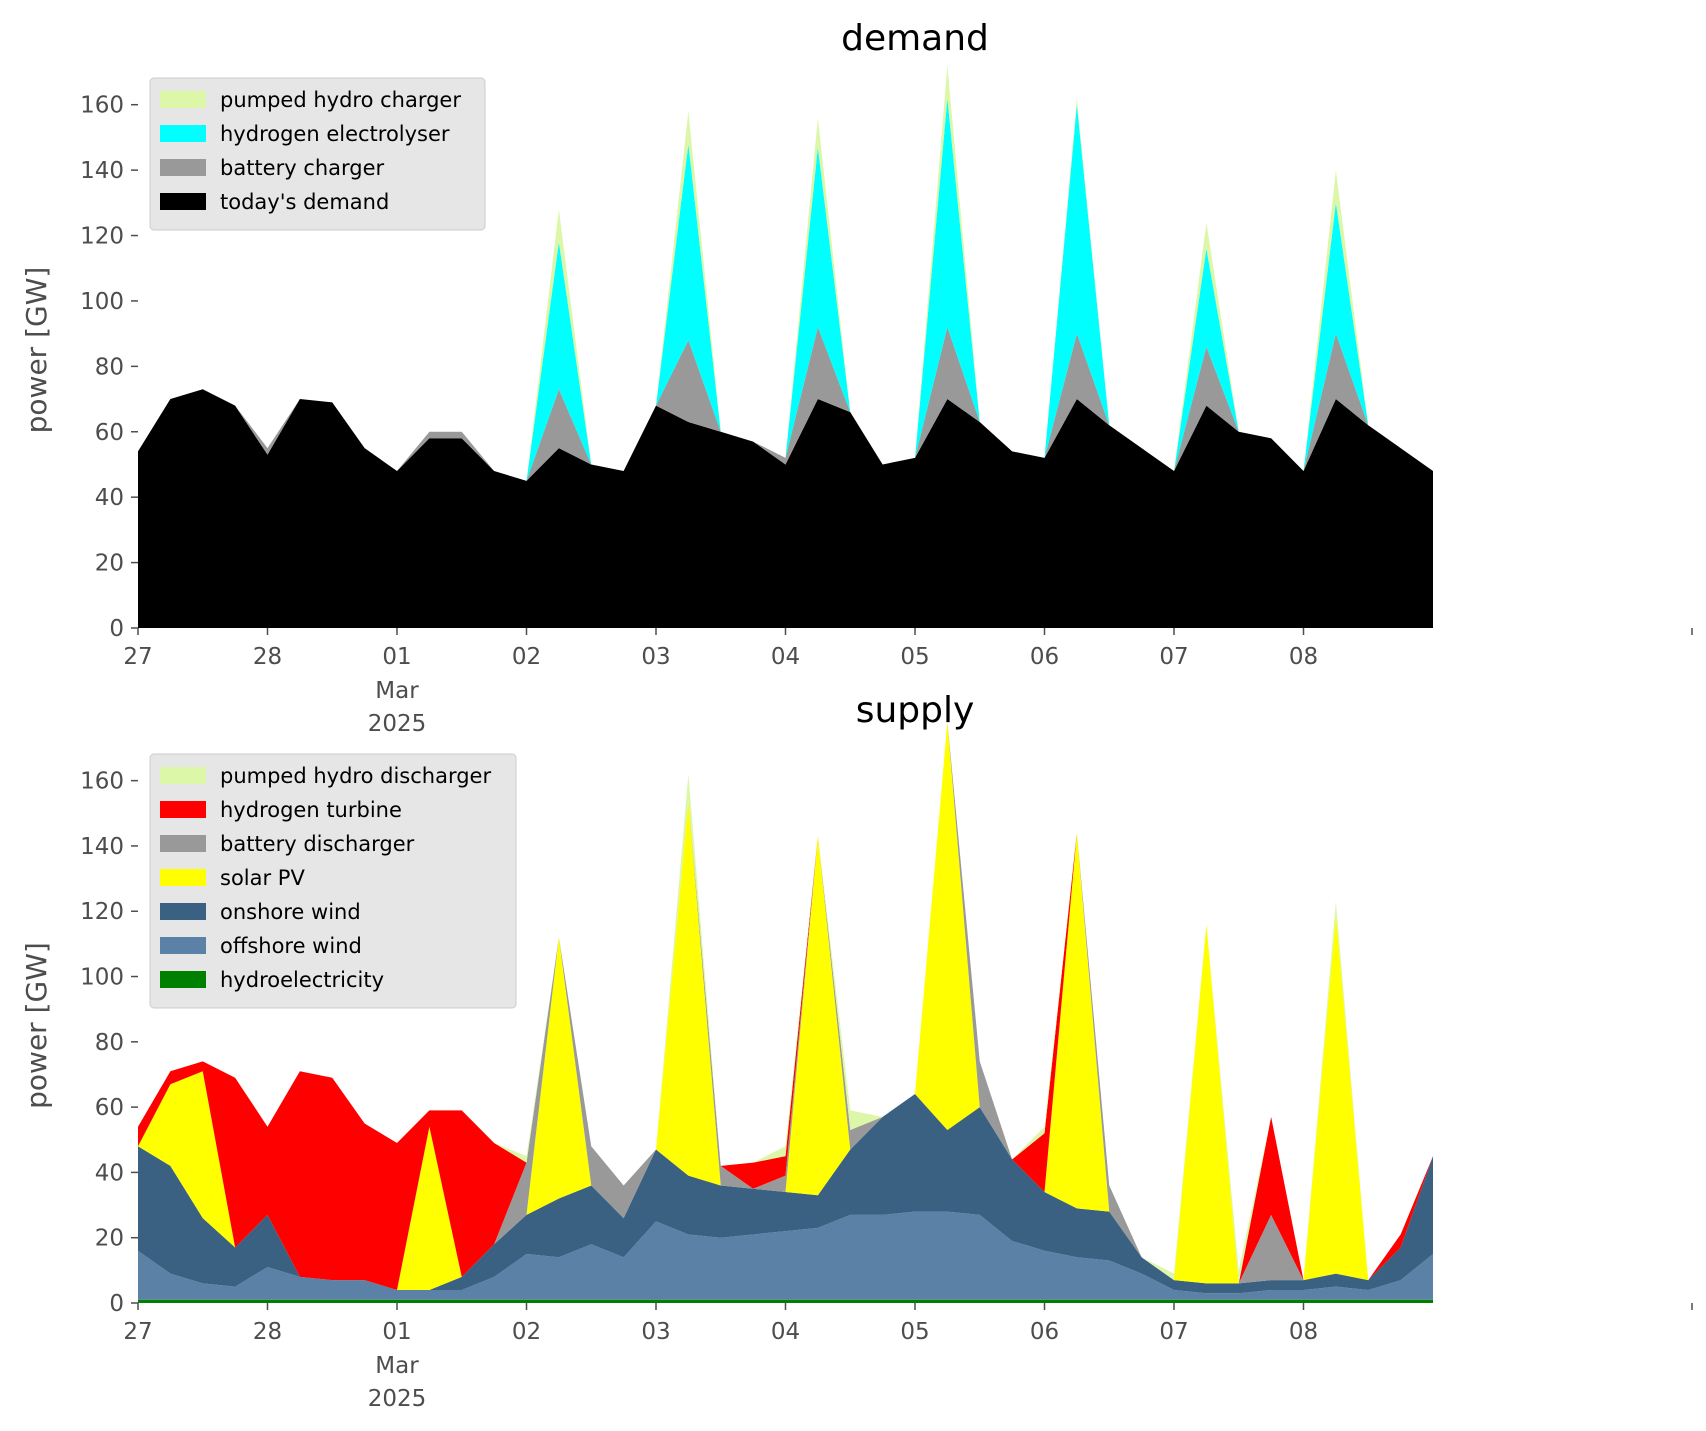 This screenshot has height=1431, width=1706. What do you see at coordinates (311, 810) in the screenshot?
I see `legend-label-hydrogen-turbine: hydrogen turbine` at bounding box center [311, 810].